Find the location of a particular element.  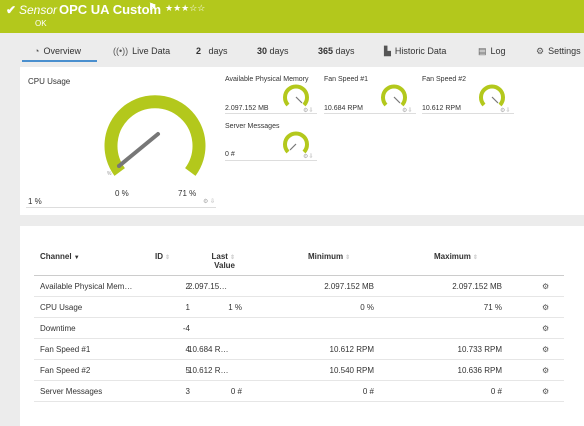

table-row: Downtime -4 ⚙ is located at coordinates (299, 328).